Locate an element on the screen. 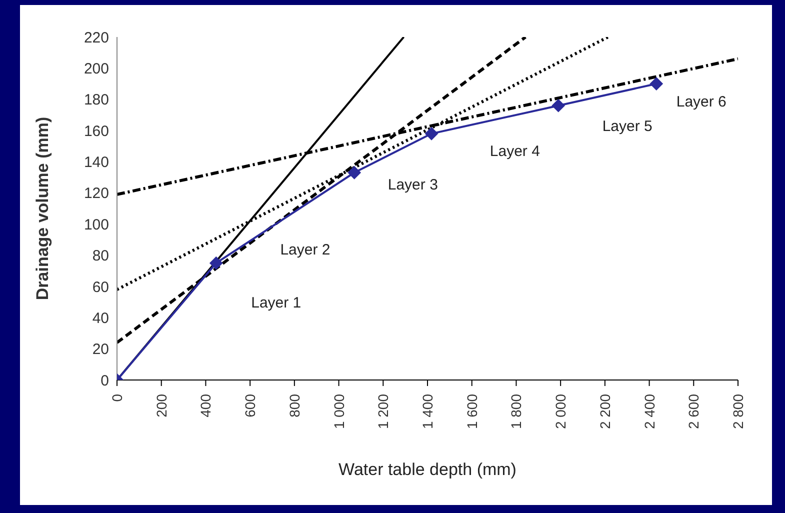 The width and height of the screenshot is (785, 513). y-tick-label: 200 is located at coordinates (96, 69).